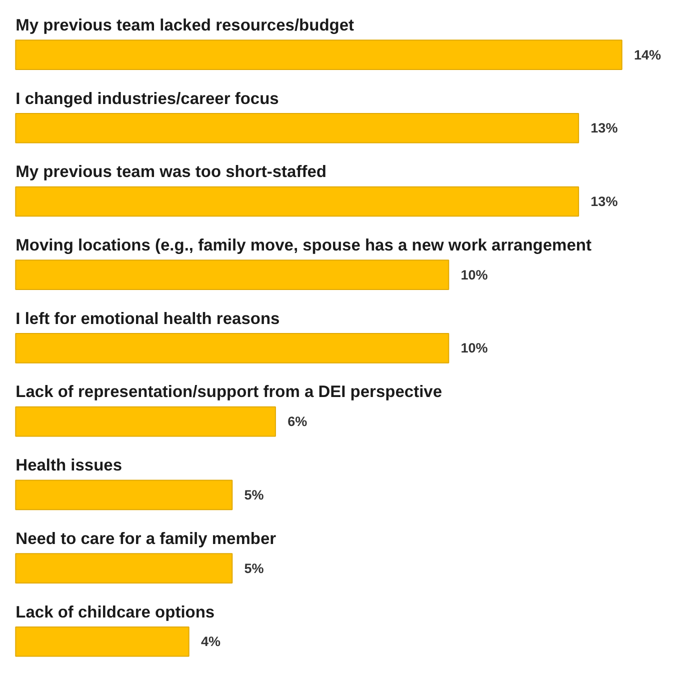 The image size is (685, 680). What do you see at coordinates (229, 392) in the screenshot?
I see `y-tick-label: Lack of representation/support from a DEI perspective` at bounding box center [229, 392].